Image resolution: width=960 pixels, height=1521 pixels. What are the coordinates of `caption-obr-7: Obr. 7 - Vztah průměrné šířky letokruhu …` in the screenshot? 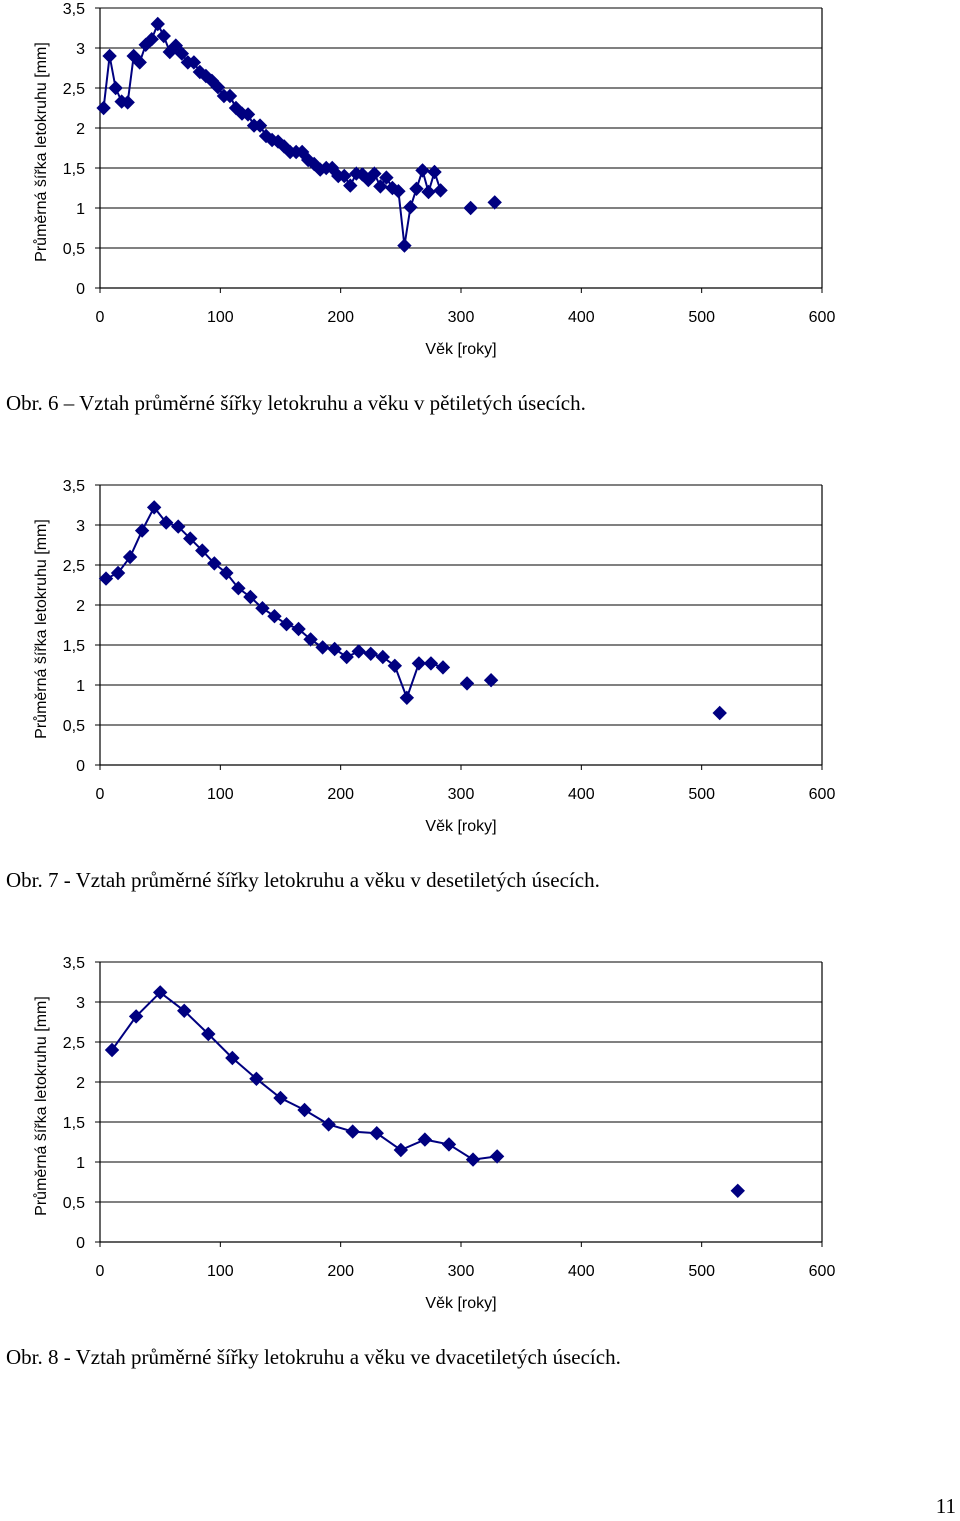 It's located at (303, 880).